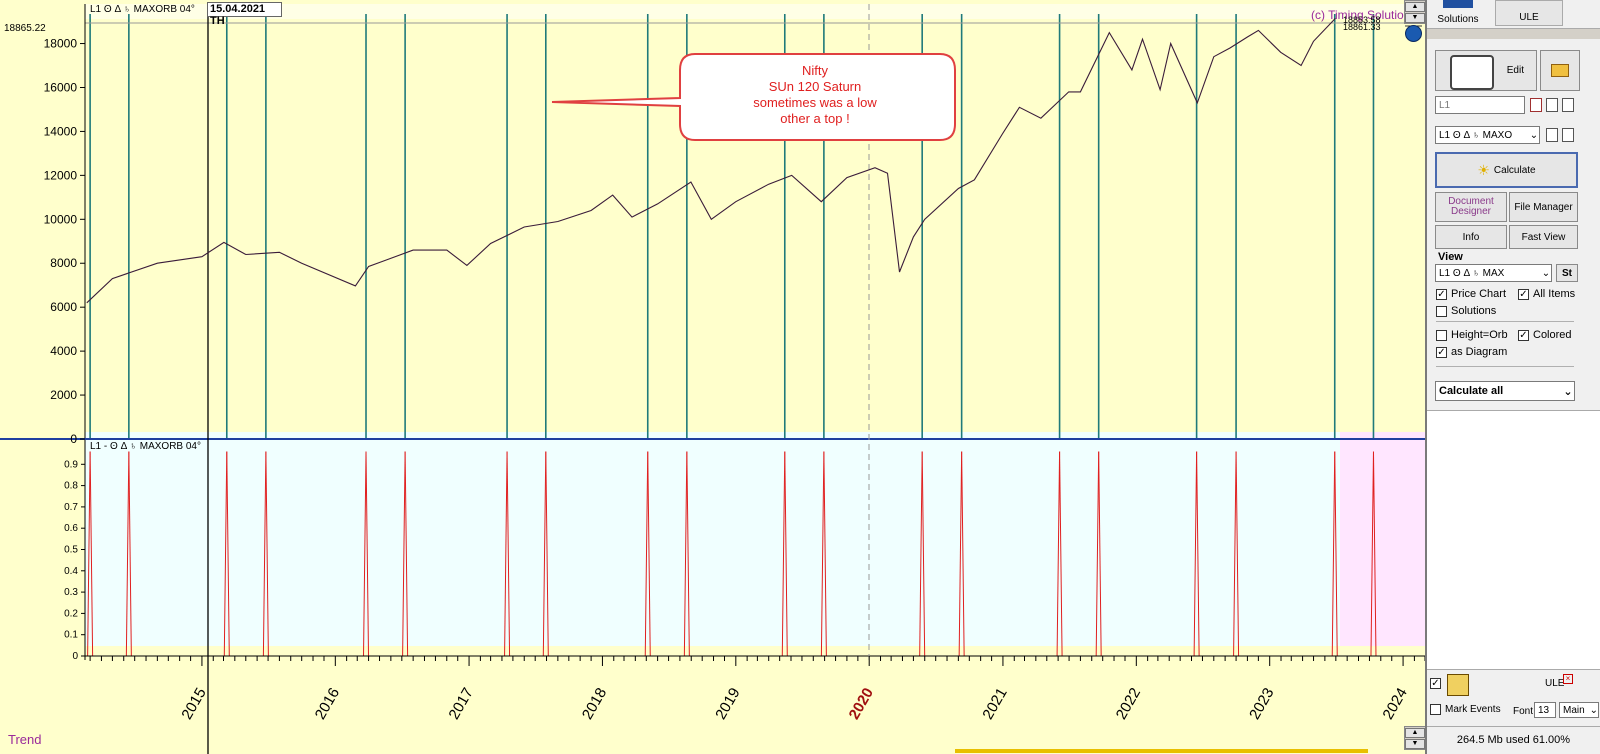  What do you see at coordinates (327, 703) in the screenshot?
I see `x-tick-label-2016: 2016` at bounding box center [327, 703].